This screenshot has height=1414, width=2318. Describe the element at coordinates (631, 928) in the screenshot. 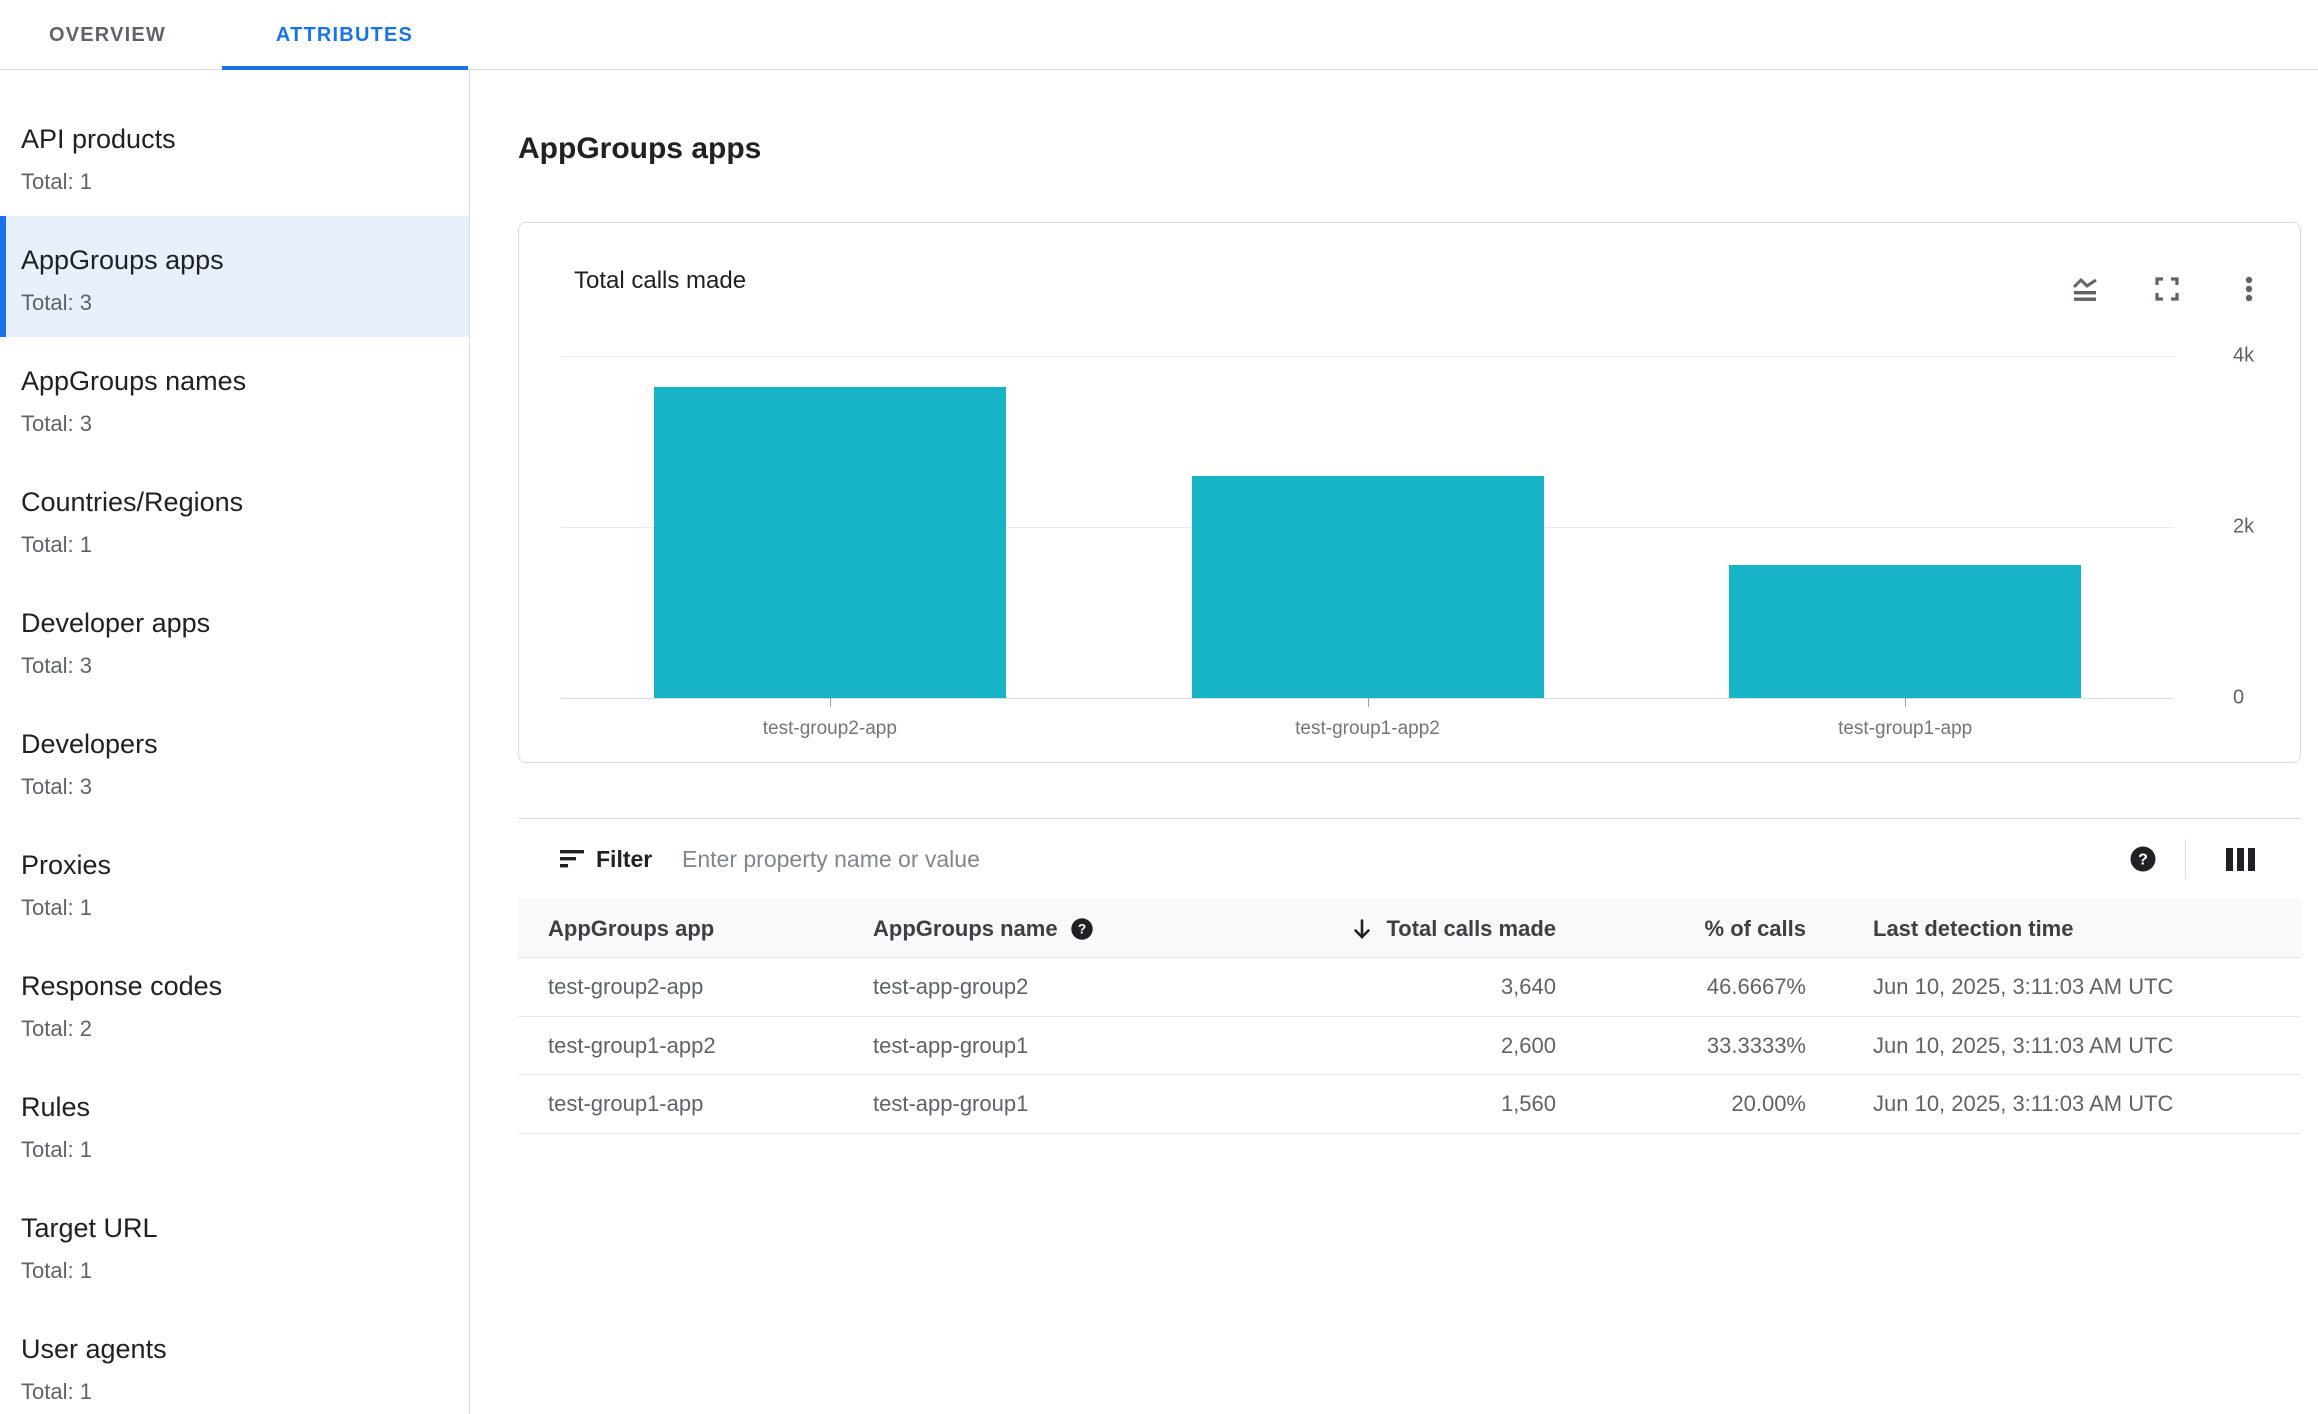

I see `col-header-appgroups-app: AppGroups app` at that location.